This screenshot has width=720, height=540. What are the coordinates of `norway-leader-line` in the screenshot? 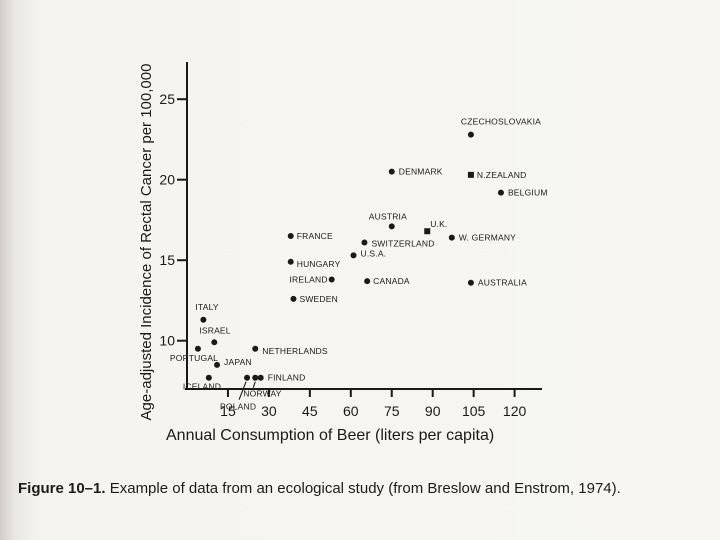 It's located at (254, 384).